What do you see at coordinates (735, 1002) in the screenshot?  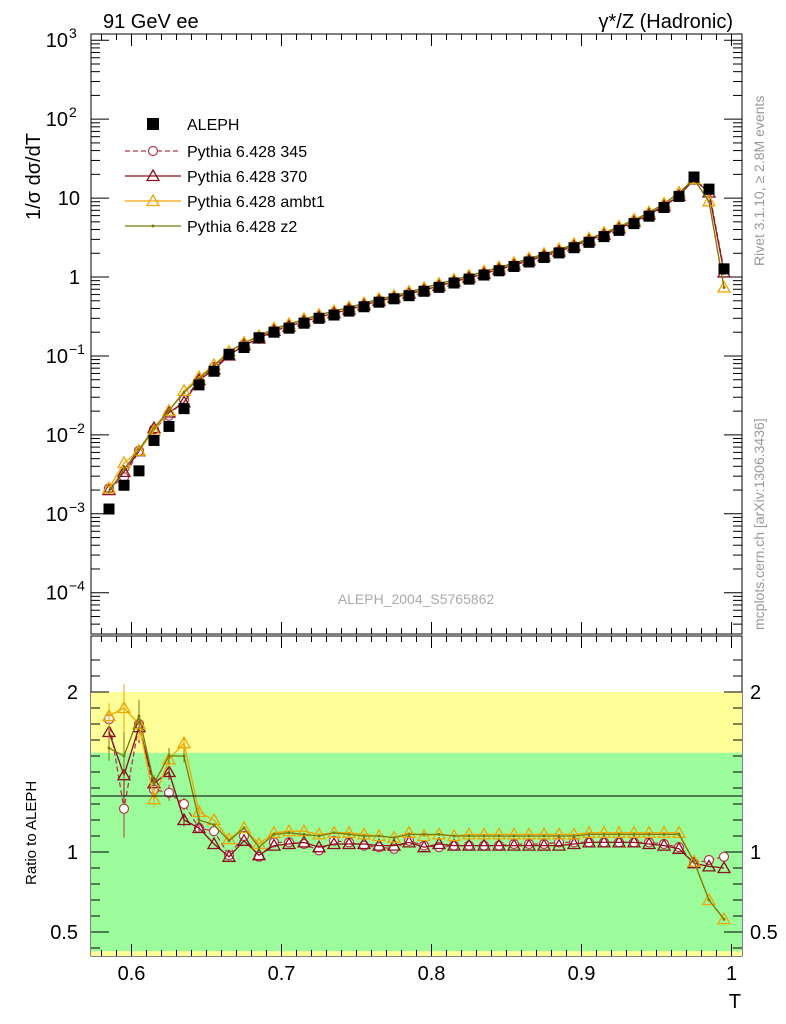 I see `x-axis-label: T` at bounding box center [735, 1002].